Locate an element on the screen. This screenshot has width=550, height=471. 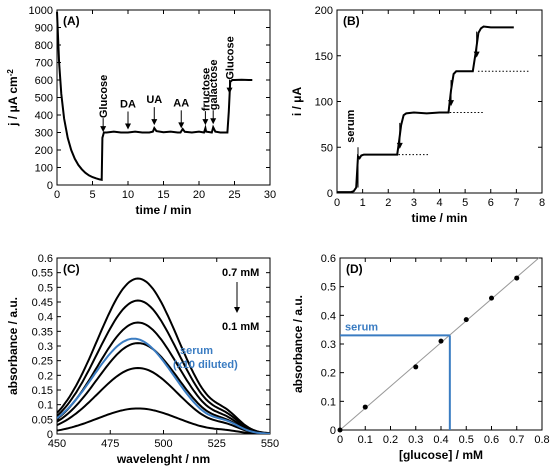
panel-label: (D) is located at coordinates (354, 269).